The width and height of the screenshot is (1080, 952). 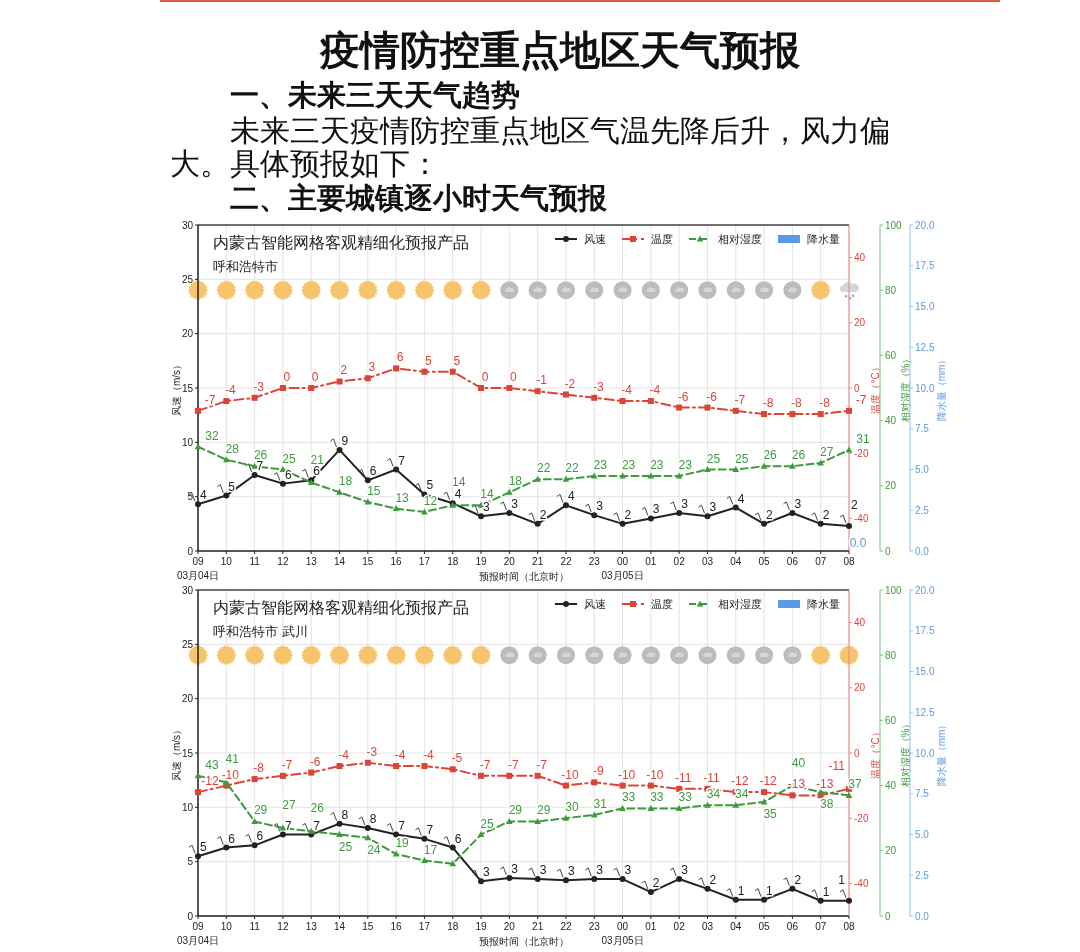 What do you see at coordinates (922, 510) in the screenshot?
I see `y-tick-label: 2.5` at bounding box center [922, 510].